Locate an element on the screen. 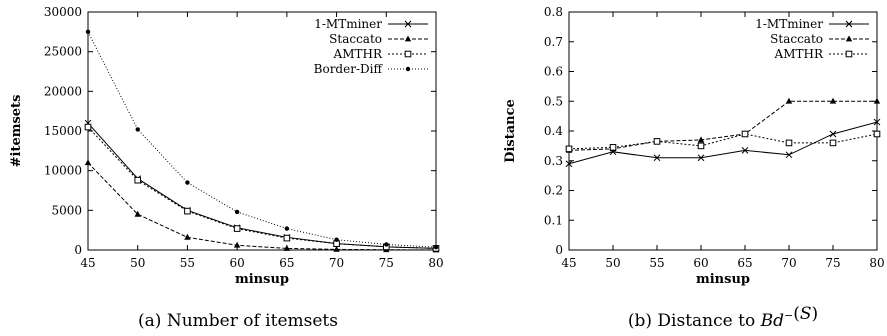 Image resolution: width=887 pixels, height=336 pixels. caption: (b) Distance to Bd−(S) is located at coordinates (723, 317).